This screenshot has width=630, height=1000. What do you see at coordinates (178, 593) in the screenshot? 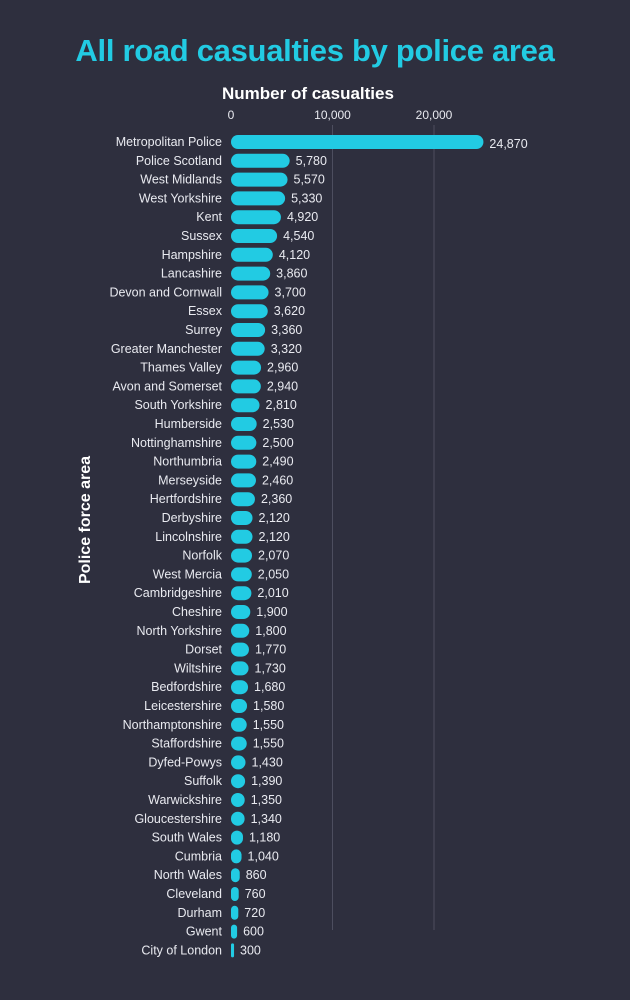
I see `category-label: Cambridgeshire` at bounding box center [178, 593].